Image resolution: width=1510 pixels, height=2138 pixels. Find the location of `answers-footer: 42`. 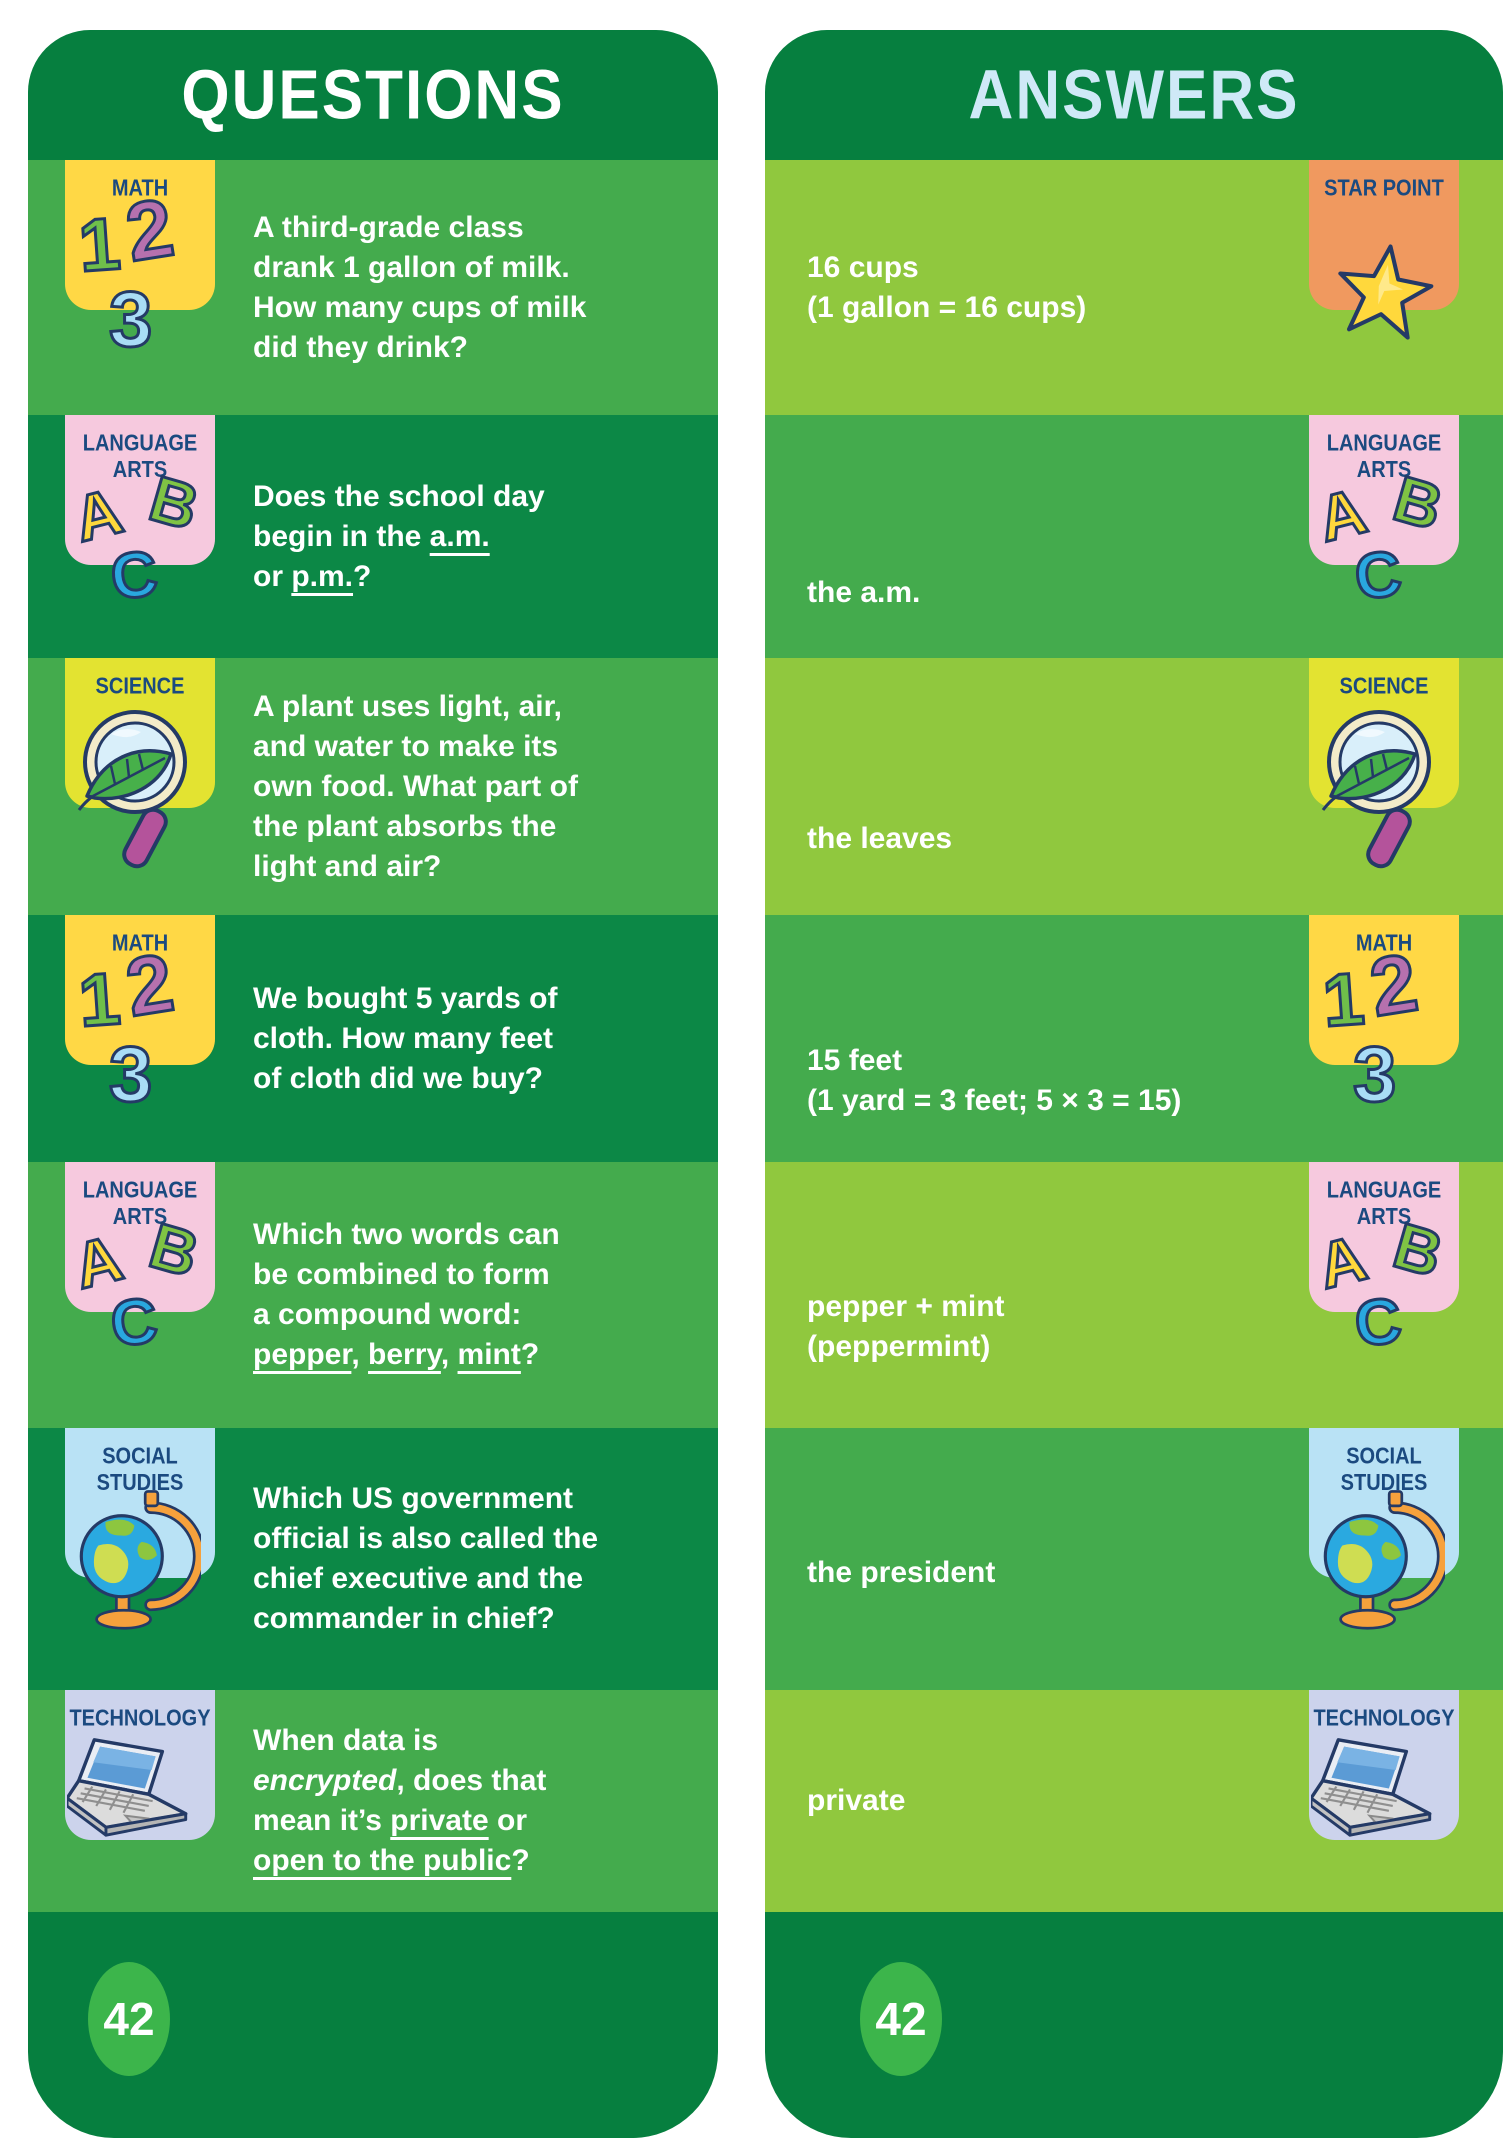

answers-footer: 42 is located at coordinates (1134, 2025).